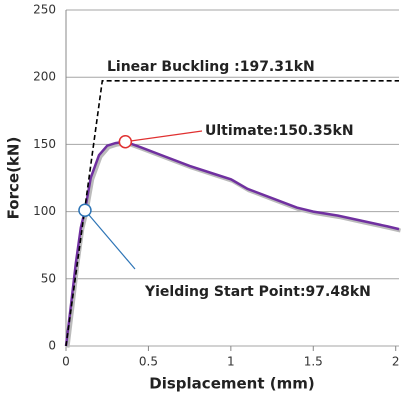 Image resolution: width=413 pixels, height=400 pixels. Describe the element at coordinates (279, 131) in the screenshot. I see `annotation-text: Ultimate:150.35kN` at that location.